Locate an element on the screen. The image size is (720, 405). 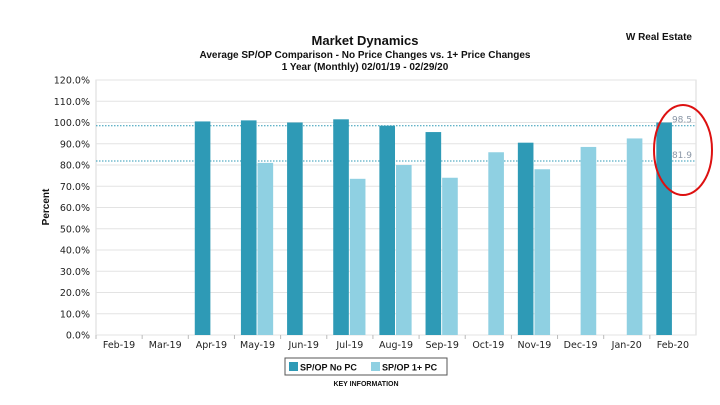
x-tick-label: Feb-20 is located at coordinates (673, 345).